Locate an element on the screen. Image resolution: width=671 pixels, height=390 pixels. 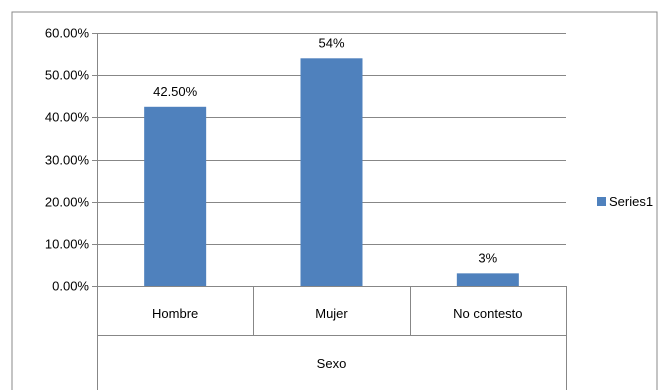
y-tick-label: 0.00% is located at coordinates (70, 286).